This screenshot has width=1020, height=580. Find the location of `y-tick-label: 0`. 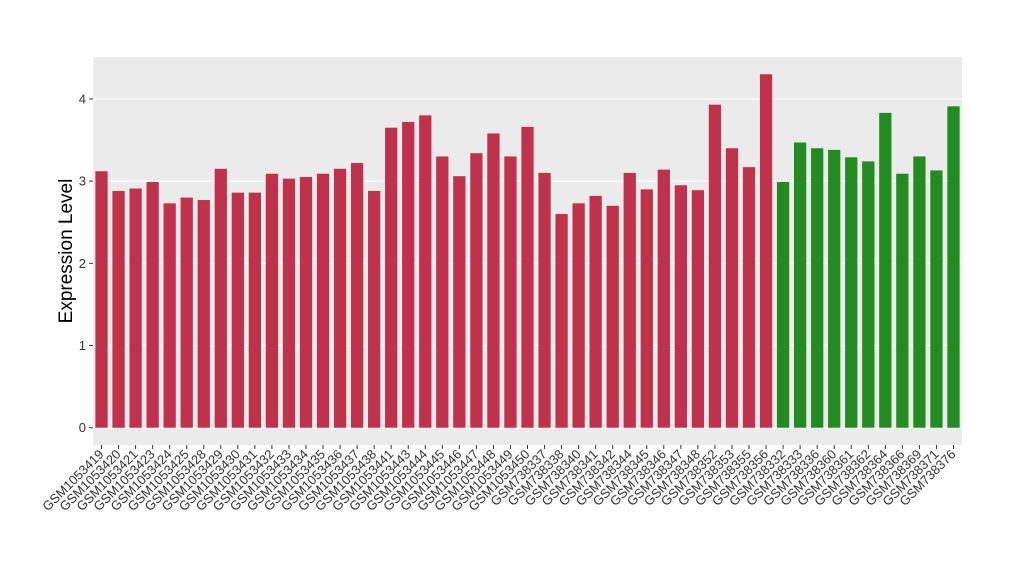

y-tick-label: 0 is located at coordinates (82, 427).